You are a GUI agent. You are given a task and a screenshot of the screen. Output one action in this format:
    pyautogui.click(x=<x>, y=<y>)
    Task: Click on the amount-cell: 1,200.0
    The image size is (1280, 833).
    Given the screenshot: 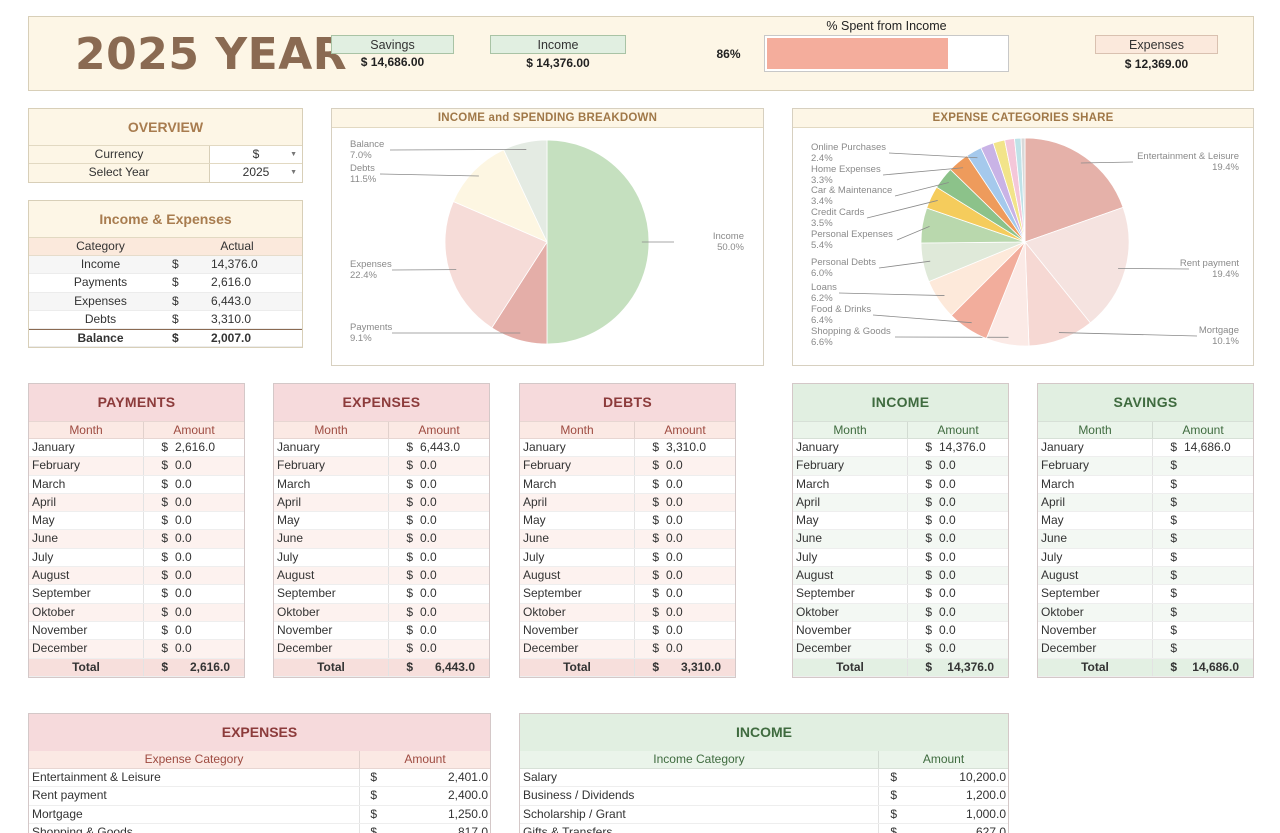 What is the action you would take?
    pyautogui.click(x=985, y=795)
    